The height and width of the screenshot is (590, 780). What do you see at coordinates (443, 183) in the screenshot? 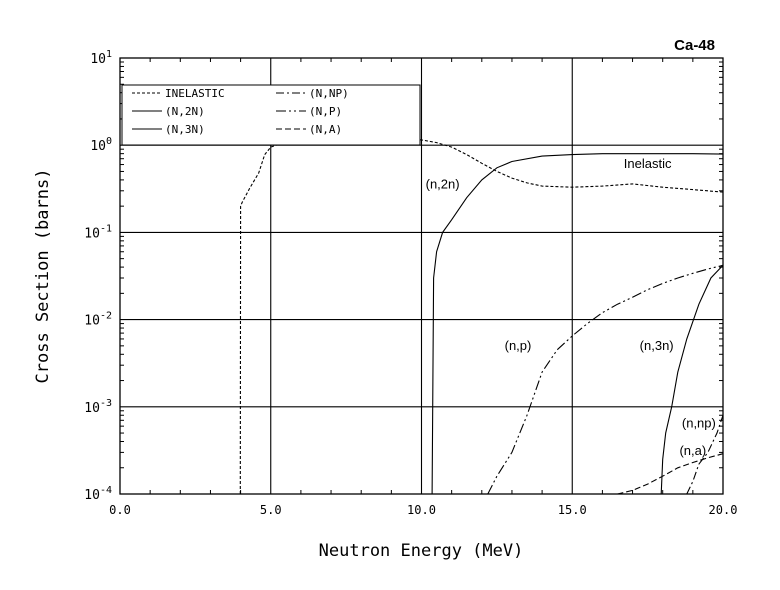
I see `curve-label: (n,2n)` at bounding box center [443, 183].